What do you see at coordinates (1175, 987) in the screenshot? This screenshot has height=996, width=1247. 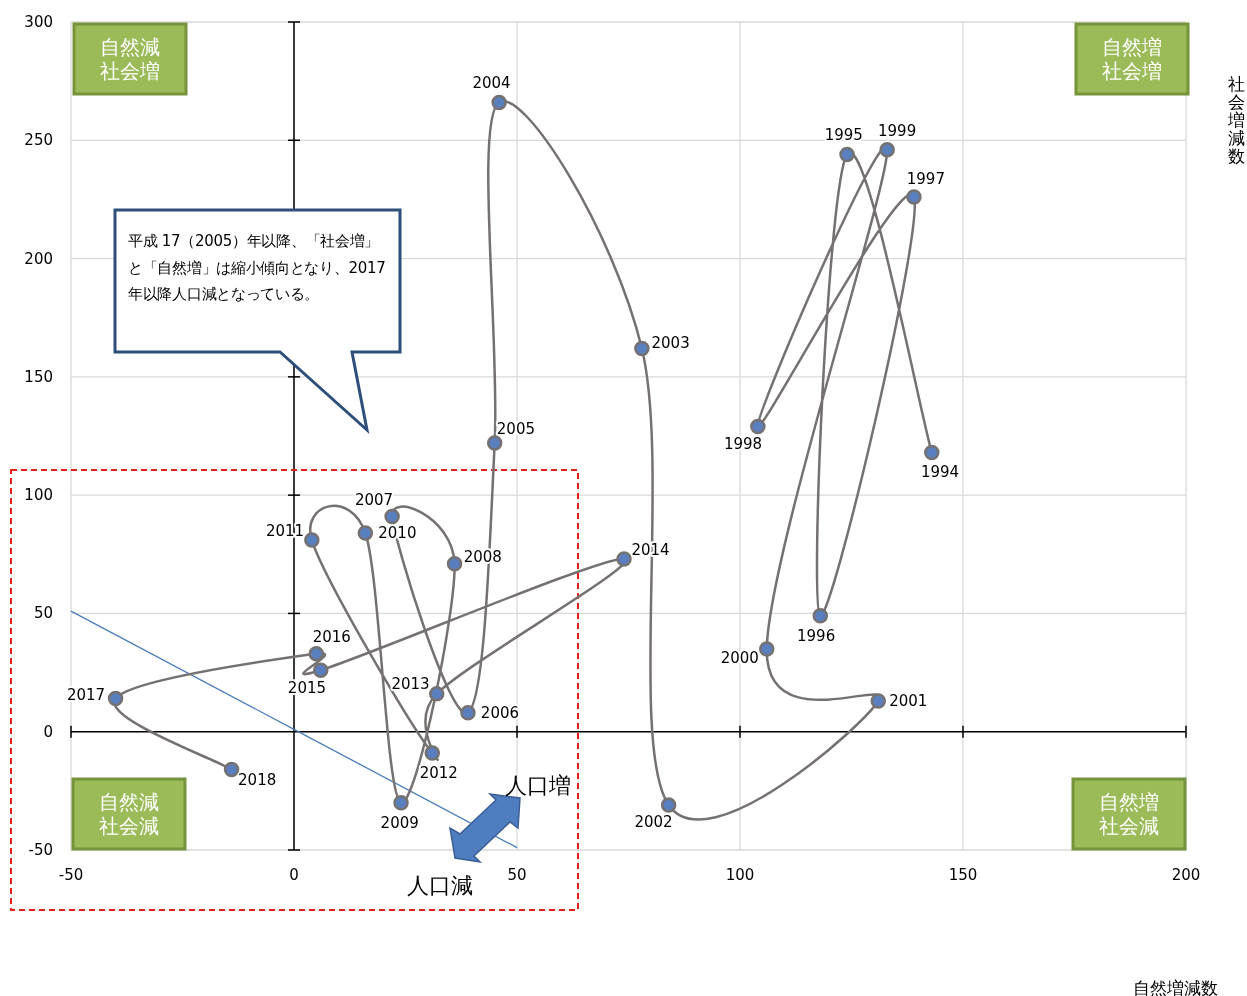 I see `text: 自然増減数` at bounding box center [1175, 987].